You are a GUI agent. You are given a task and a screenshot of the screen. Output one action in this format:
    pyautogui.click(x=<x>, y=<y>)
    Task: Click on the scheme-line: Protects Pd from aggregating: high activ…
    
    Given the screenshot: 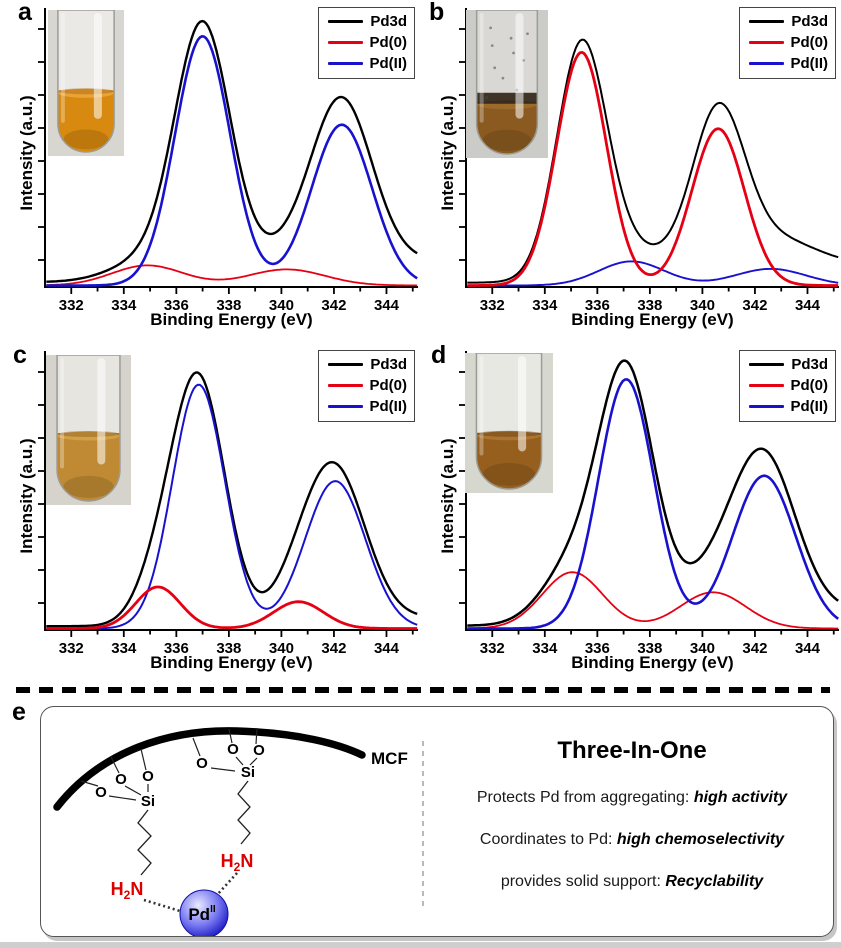 What is the action you would take?
    pyautogui.click(x=632, y=797)
    